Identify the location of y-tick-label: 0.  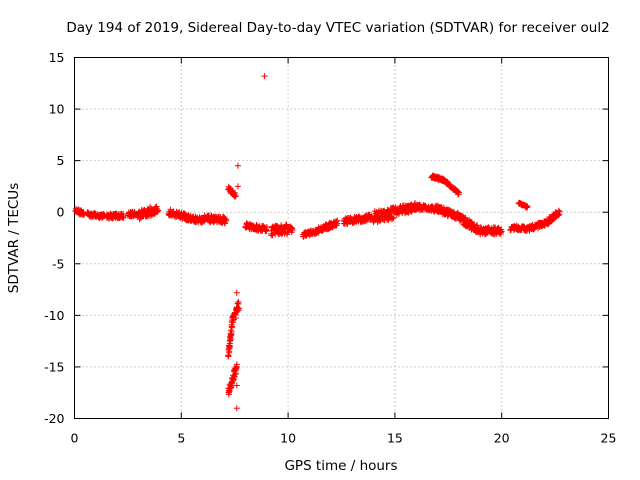
(61, 212).